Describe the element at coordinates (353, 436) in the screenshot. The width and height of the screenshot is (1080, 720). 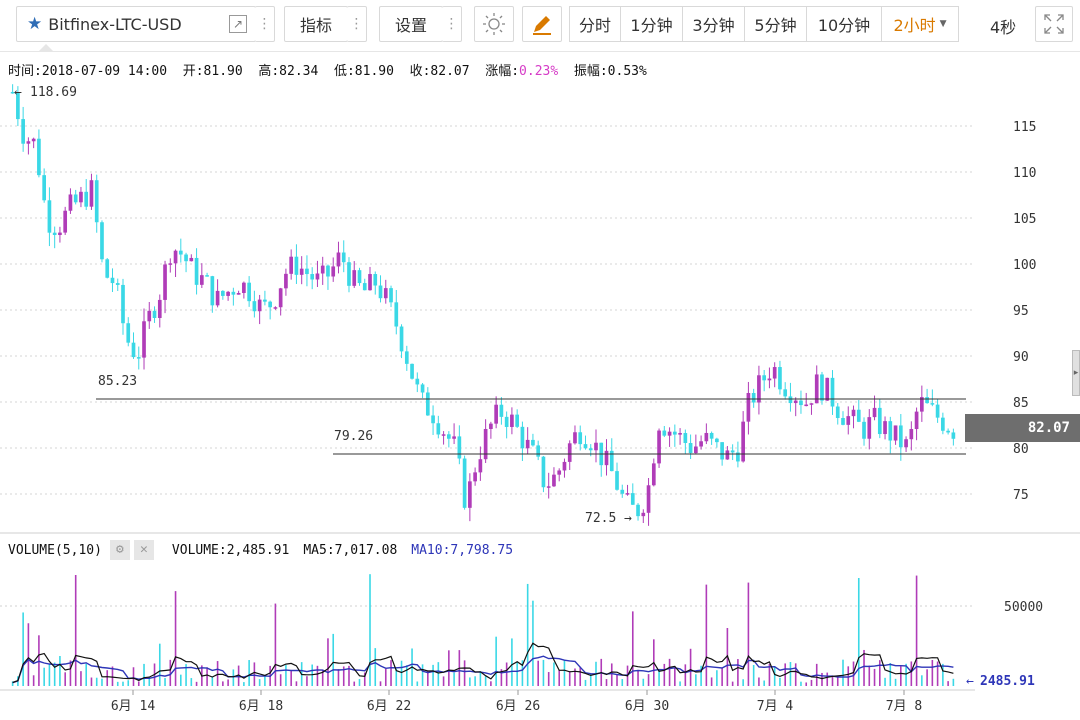
I see `support-line-label: 79.26` at that location.